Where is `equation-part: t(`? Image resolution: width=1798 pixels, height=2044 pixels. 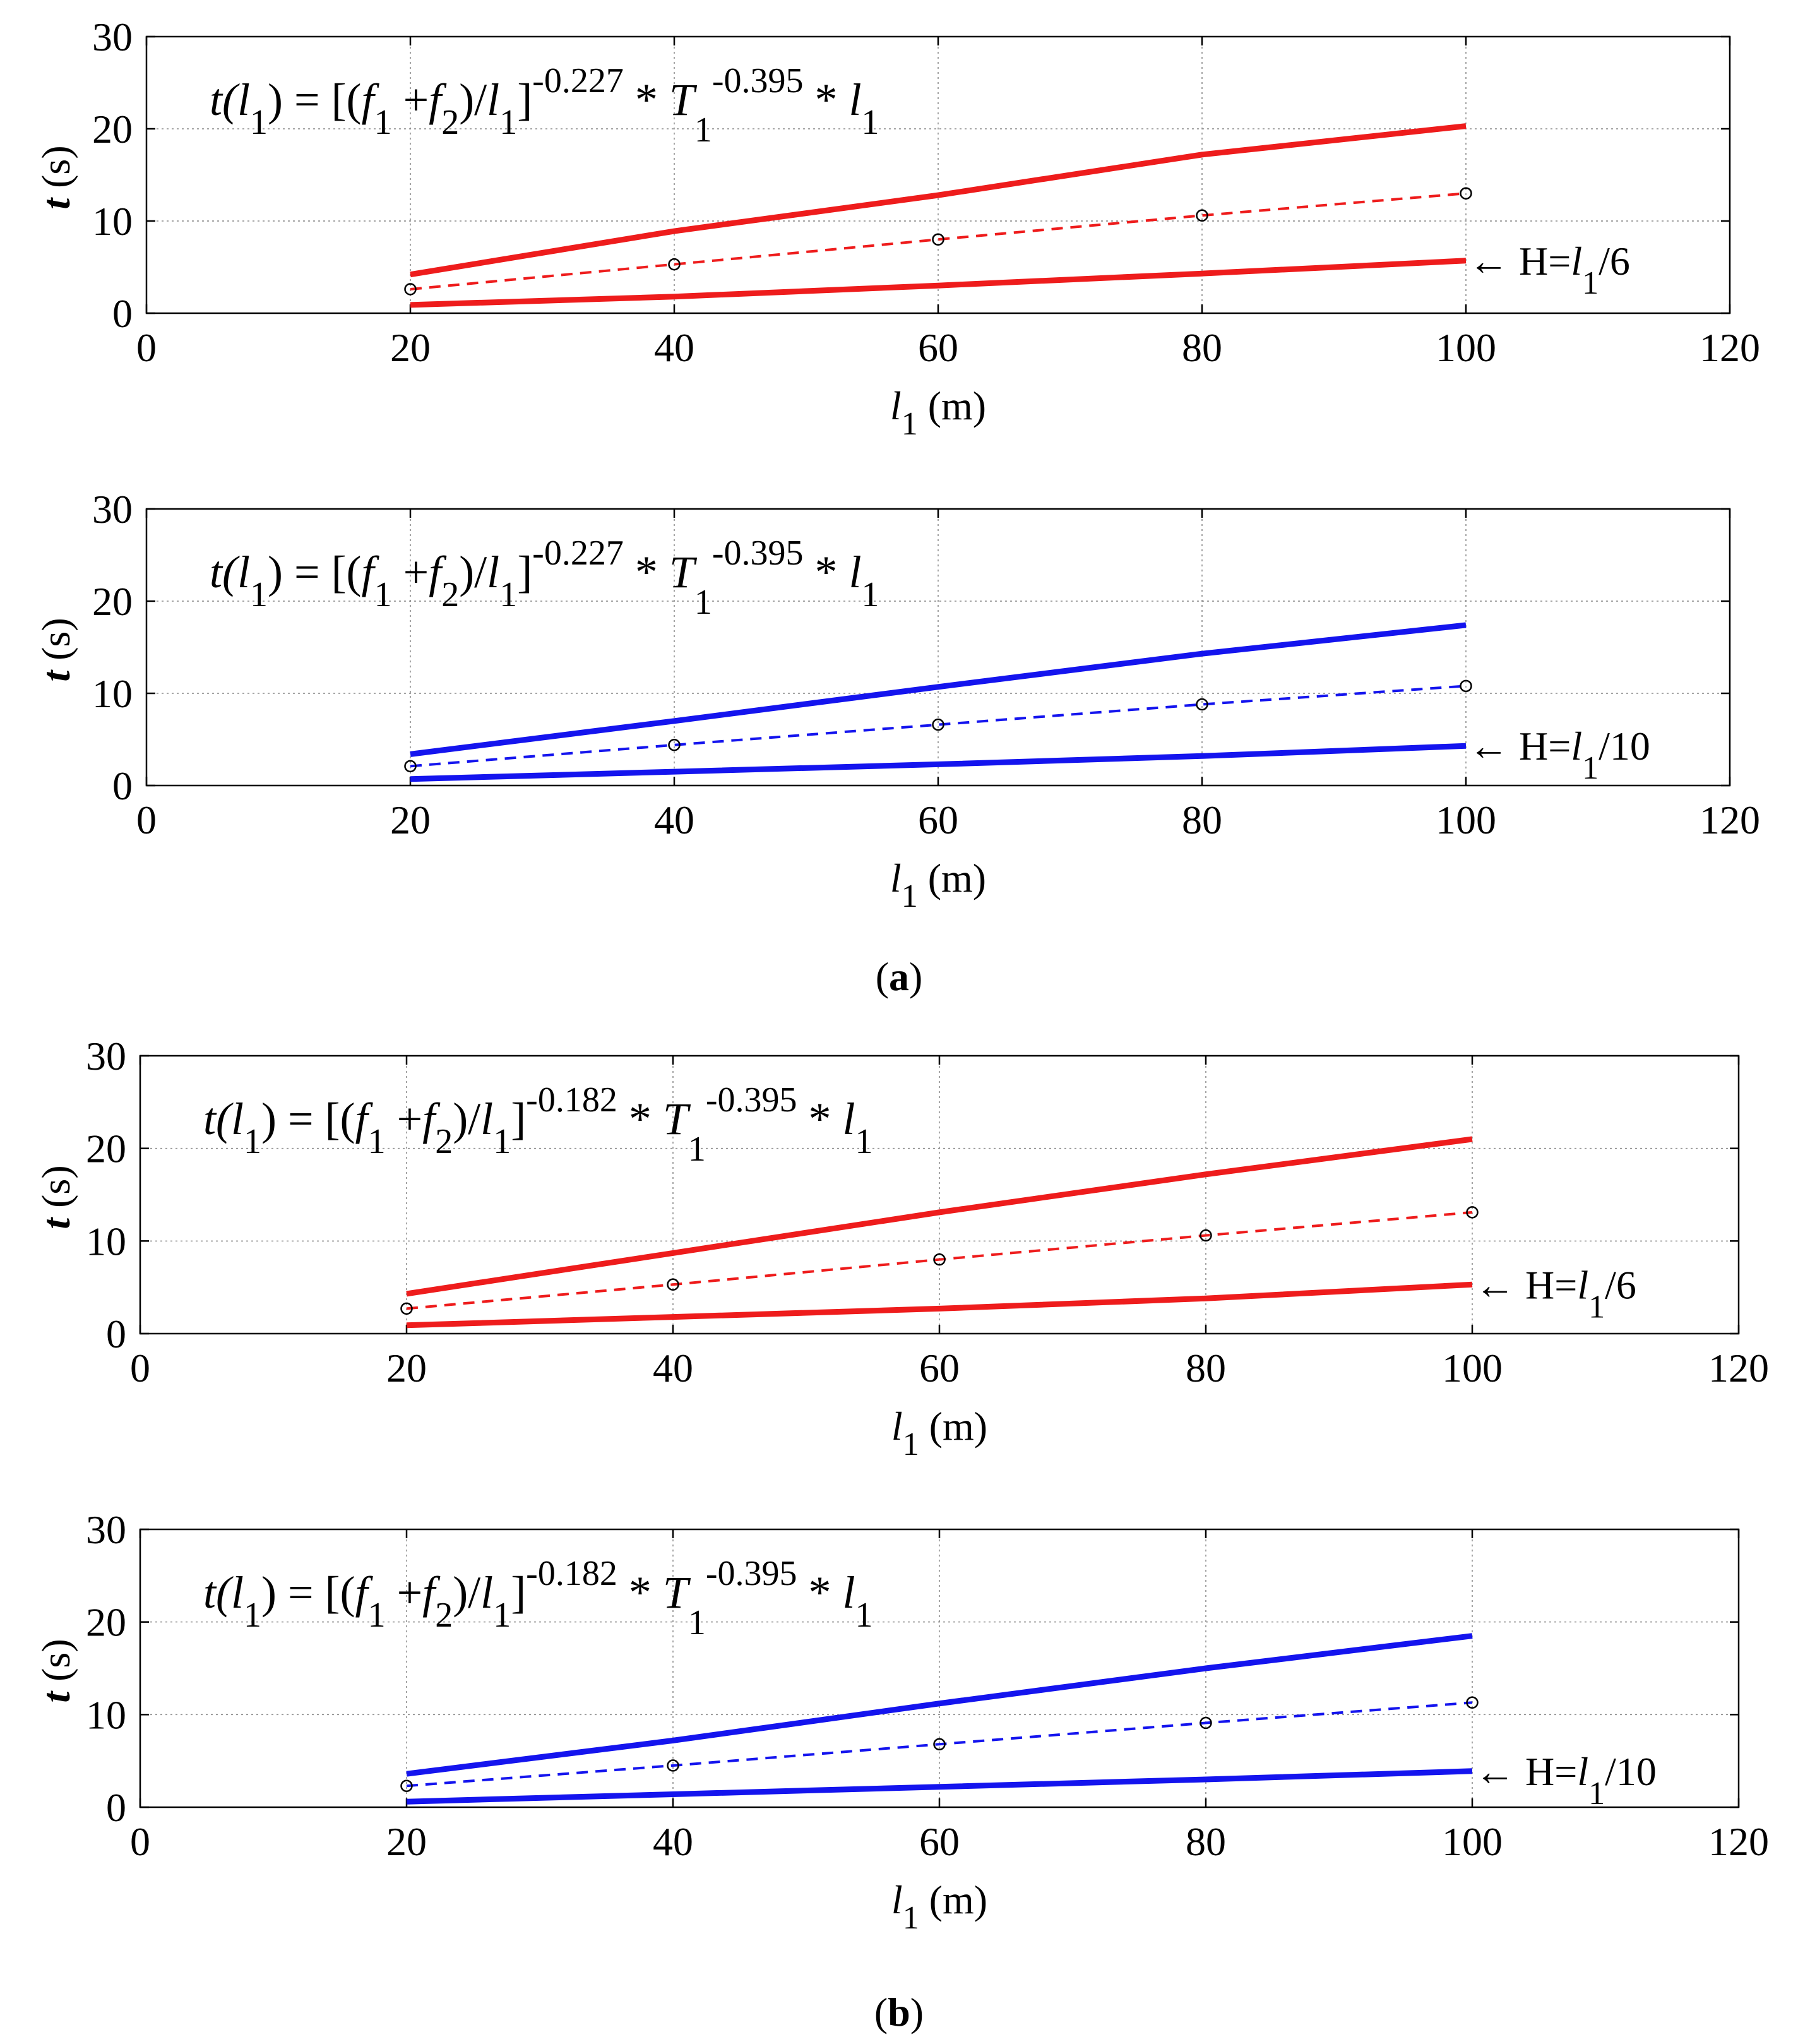
equation-part: t( is located at coordinates (218, 1593).